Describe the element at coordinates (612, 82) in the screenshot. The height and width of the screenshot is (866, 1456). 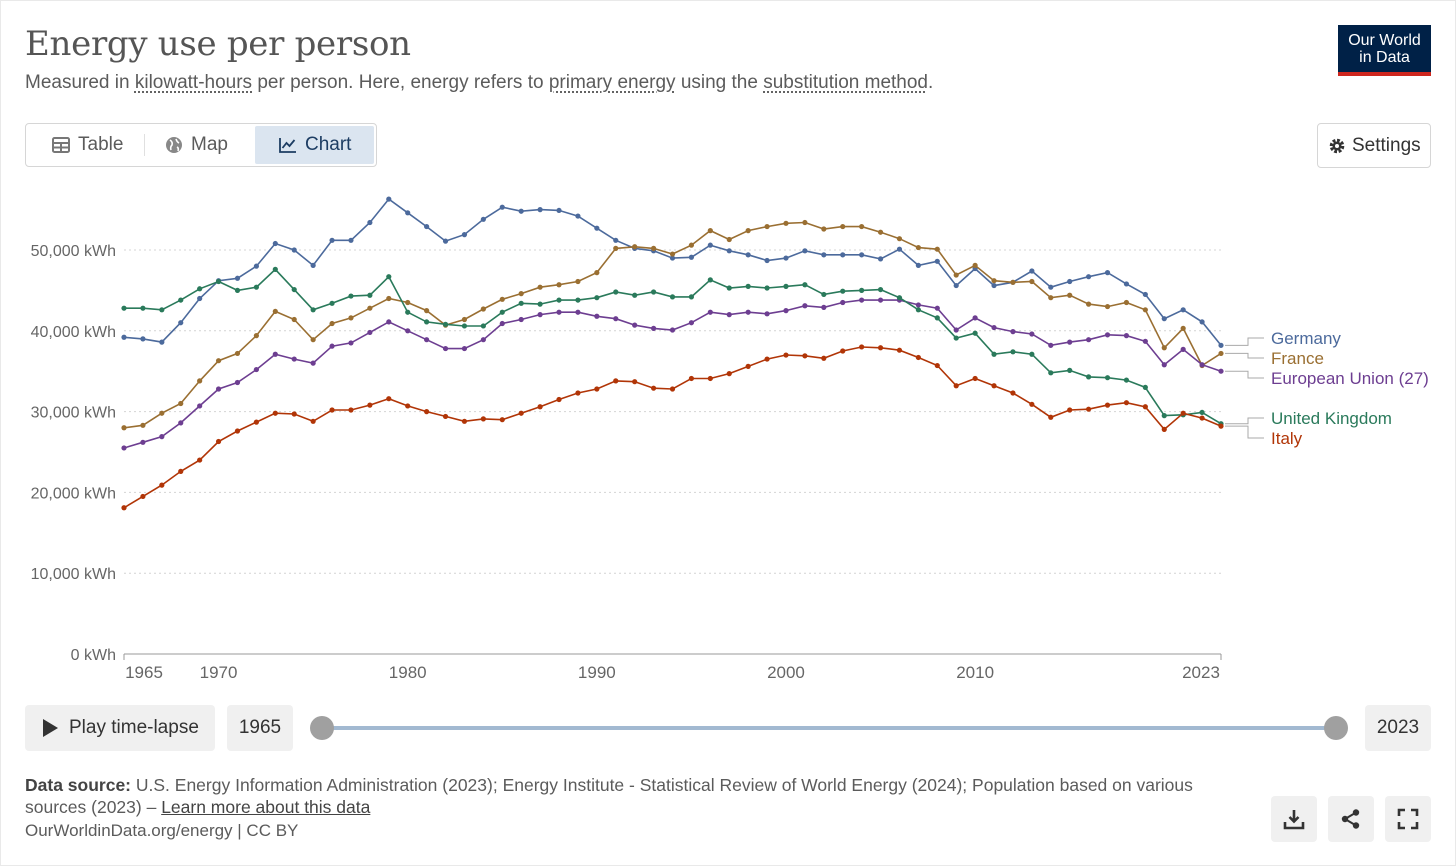
I see `primary-energy-link: primary energy` at that location.